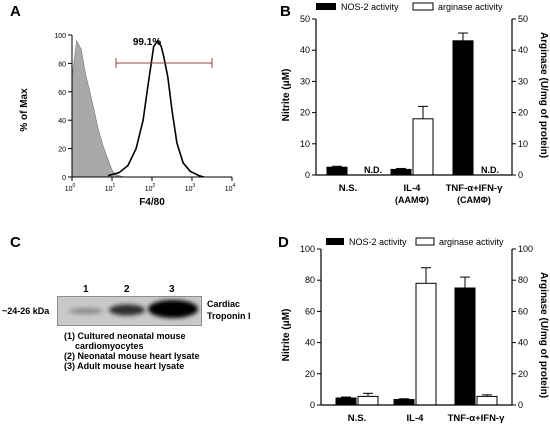  I want to click on molecular-weight-label: ~24-26 kDa, so click(26, 311).